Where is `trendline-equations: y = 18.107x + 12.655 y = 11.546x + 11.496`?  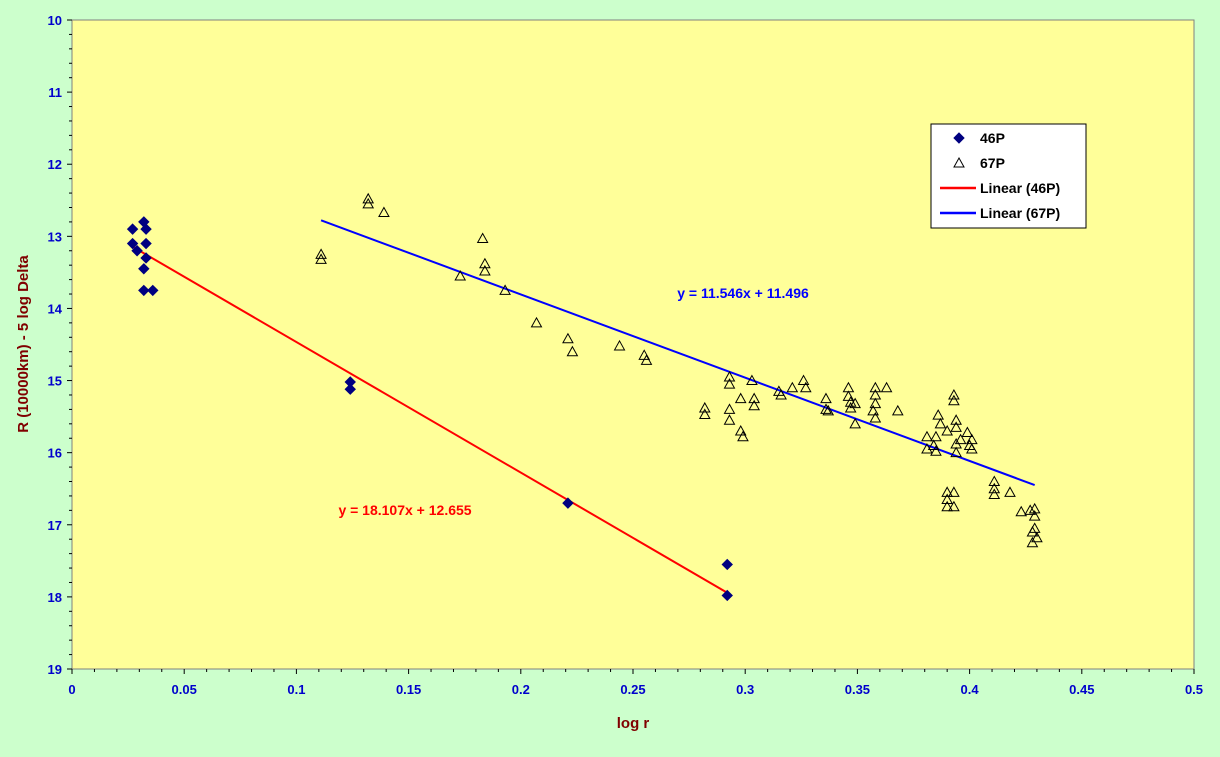
trendline-equations: y = 18.107x + 12.655 y = 11.546x + 11.496 is located at coordinates (573, 401).